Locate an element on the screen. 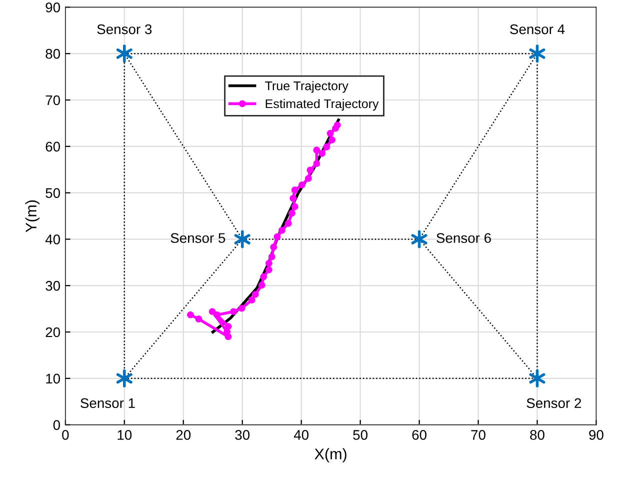  x-tick-label: 70 is located at coordinates (478, 435).